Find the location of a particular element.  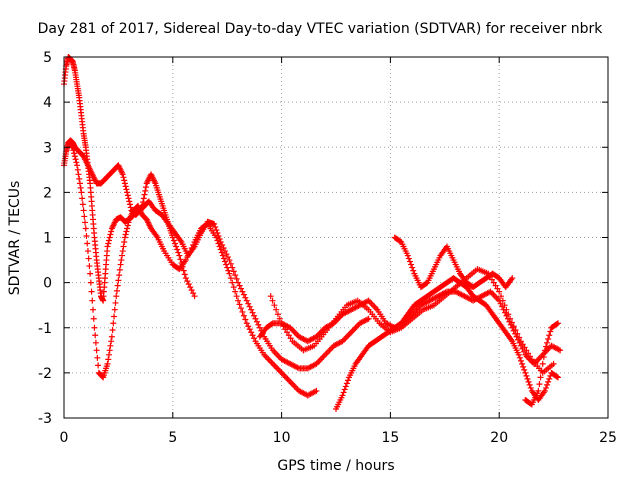

series-trace-c is located at coordinates (131, 260).